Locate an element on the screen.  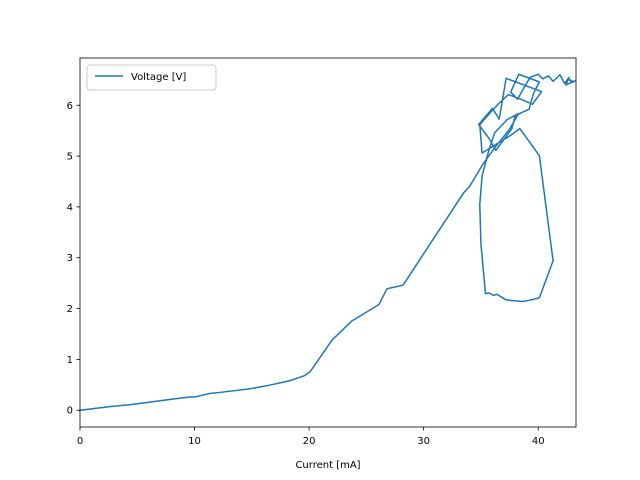
x-axis-ticks: 0 10 20 30 40 is located at coordinates (311, 437).